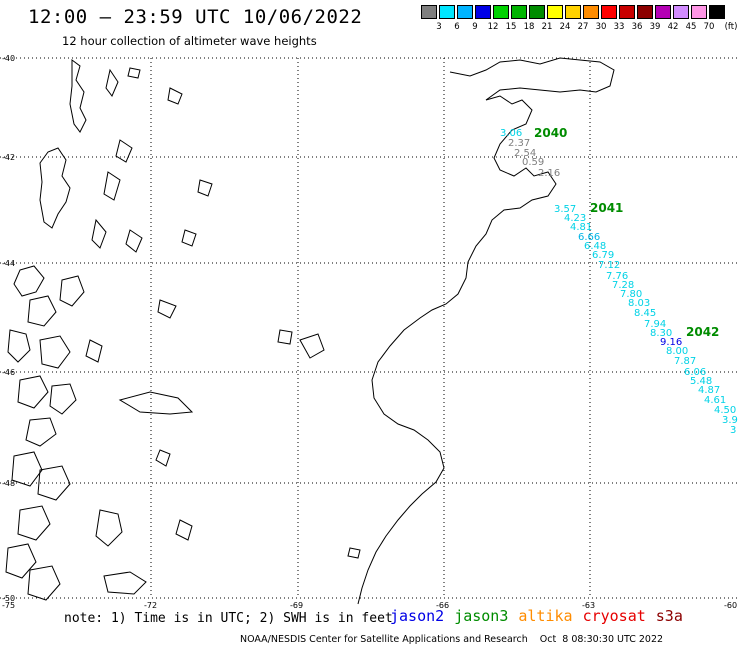  I want to click on lon-label: -72, so click(150, 605).